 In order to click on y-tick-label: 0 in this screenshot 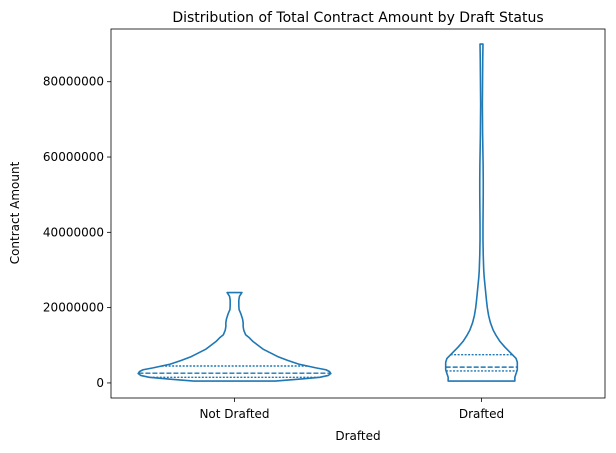, I will do `click(100, 383)`.